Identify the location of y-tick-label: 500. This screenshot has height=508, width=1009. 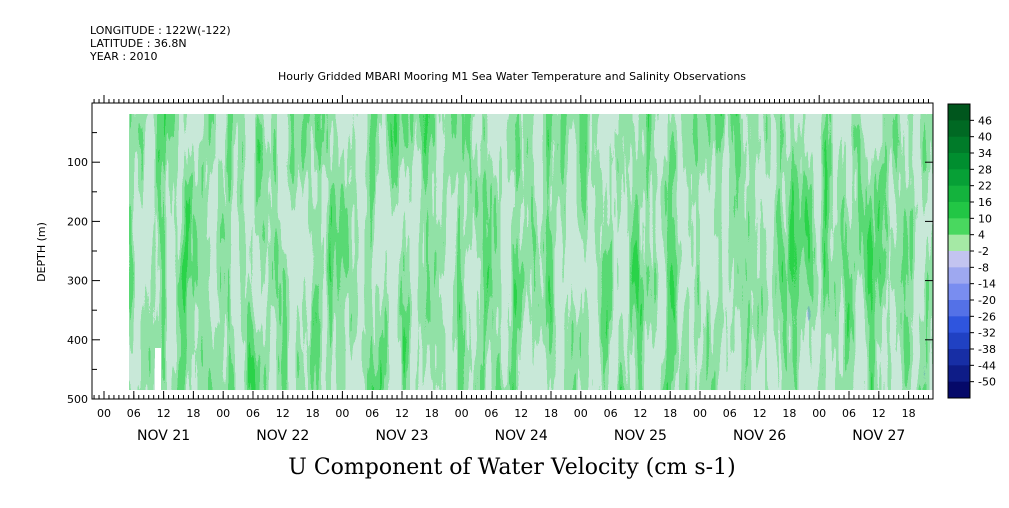
(77, 399).